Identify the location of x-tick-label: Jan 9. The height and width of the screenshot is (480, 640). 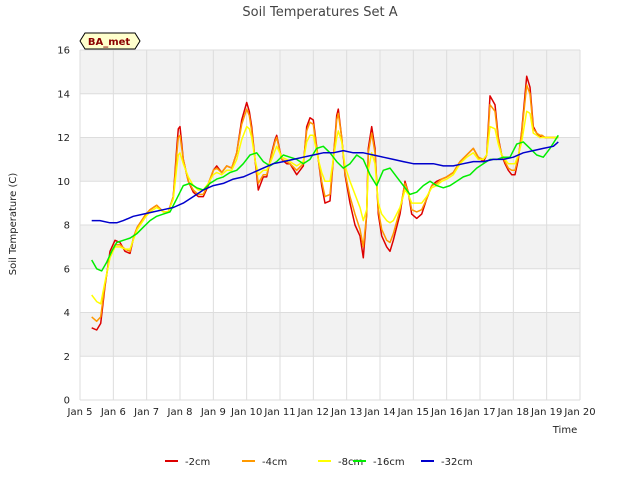
(213, 412).